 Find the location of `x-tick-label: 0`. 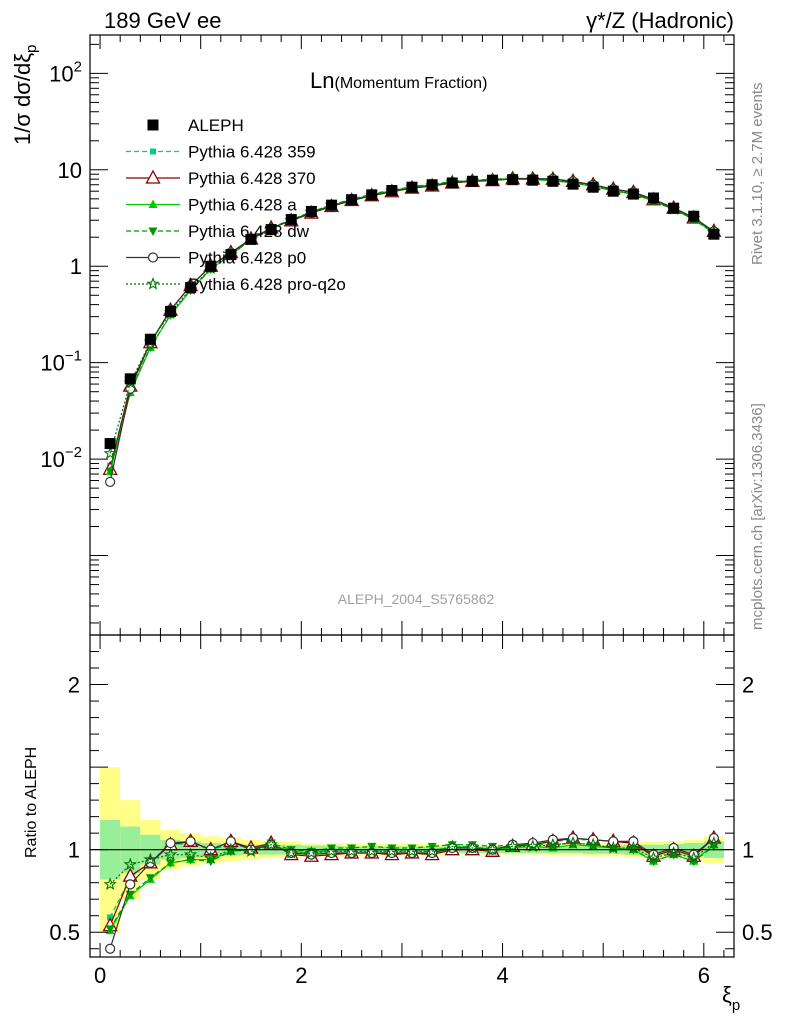

x-tick-label: 0 is located at coordinates (100, 975).